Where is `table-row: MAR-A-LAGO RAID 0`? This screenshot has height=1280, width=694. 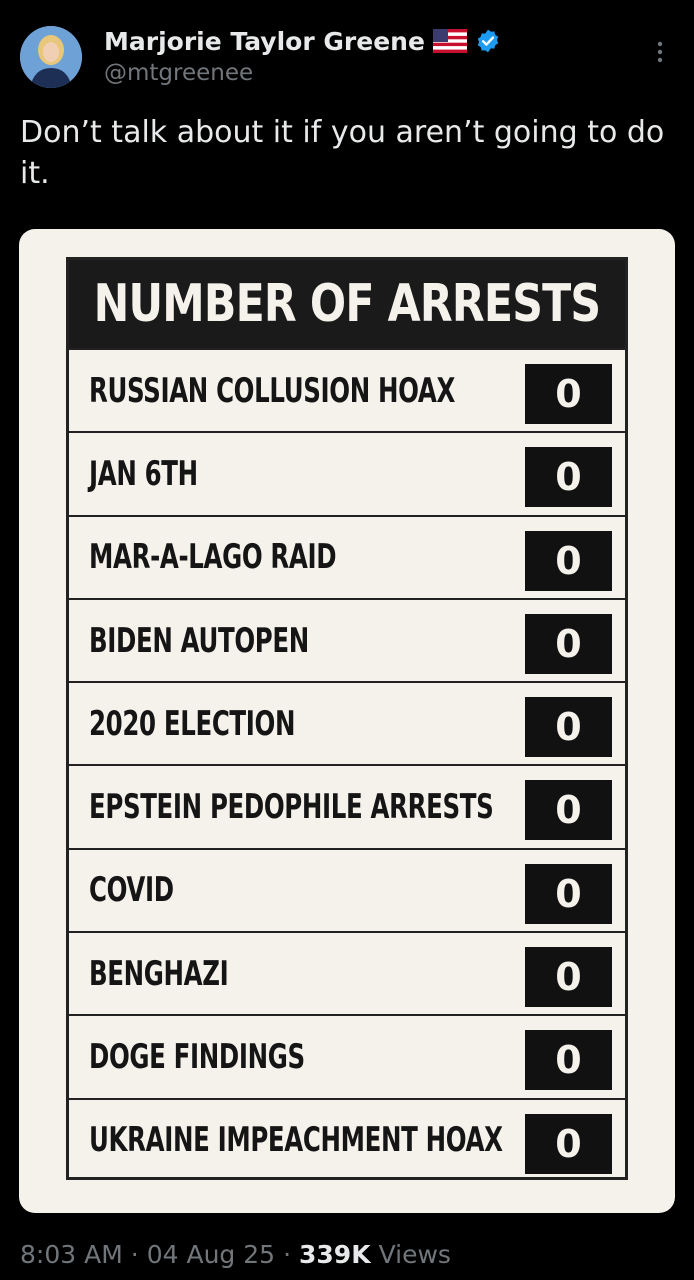 table-row: MAR-A-LAGO RAID 0 is located at coordinates (347, 556).